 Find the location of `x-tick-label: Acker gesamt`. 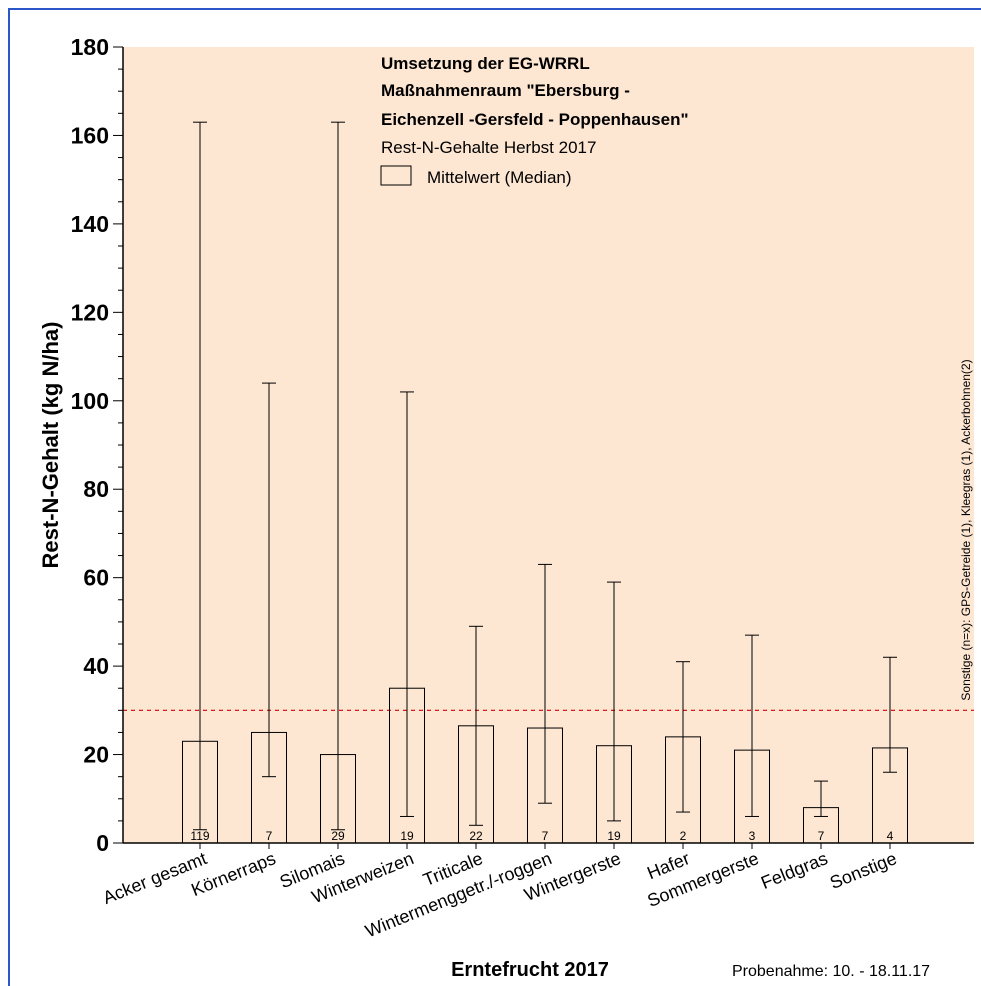

x-tick-label: Acker gesamt is located at coordinates (155, 878).